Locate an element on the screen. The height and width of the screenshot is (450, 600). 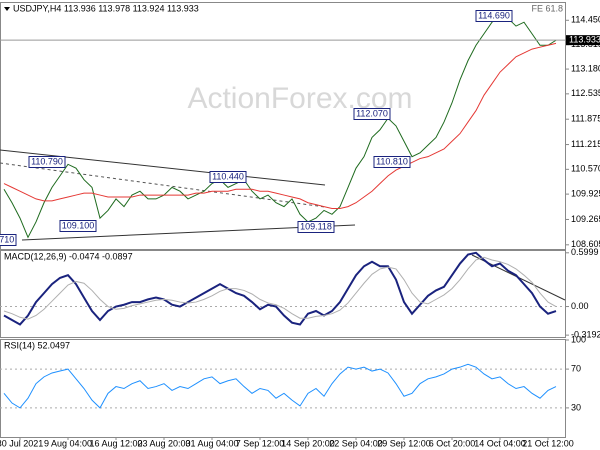
y-tick-label: 113.180 is located at coordinates (585, 68).